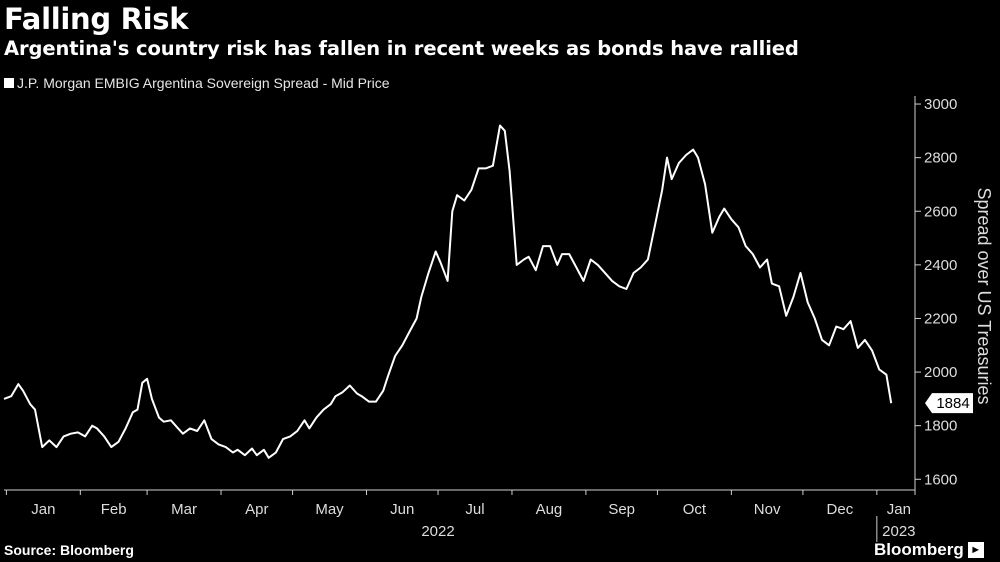  What do you see at coordinates (940, 426) in the screenshot?
I see `y-tick-label: 1800` at bounding box center [940, 426].